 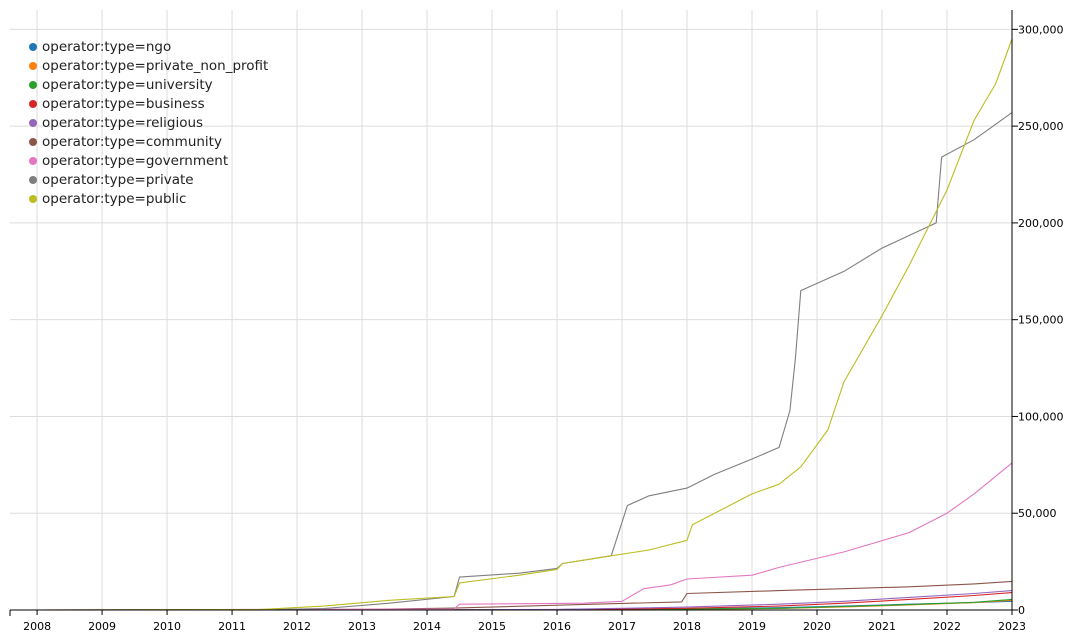 I want to click on x-tick-label: 2017, so click(x=622, y=626).